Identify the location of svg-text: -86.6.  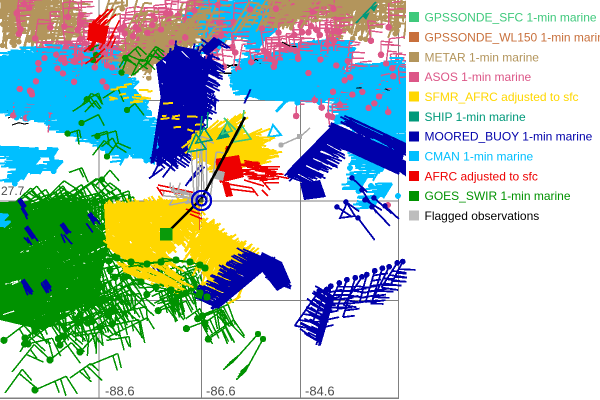
(221, 391).